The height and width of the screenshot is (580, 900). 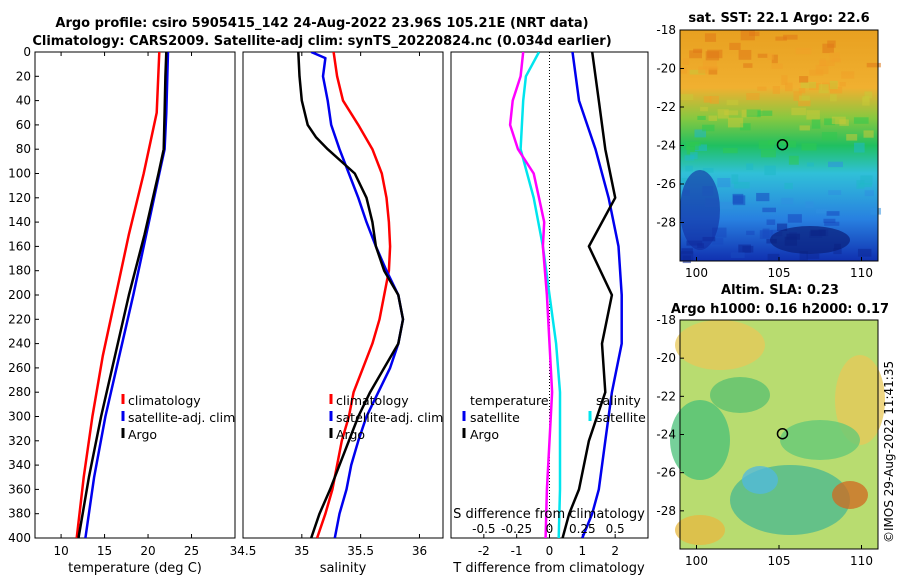 I want to click on y-tick-label: -22, so click(x=666, y=396).